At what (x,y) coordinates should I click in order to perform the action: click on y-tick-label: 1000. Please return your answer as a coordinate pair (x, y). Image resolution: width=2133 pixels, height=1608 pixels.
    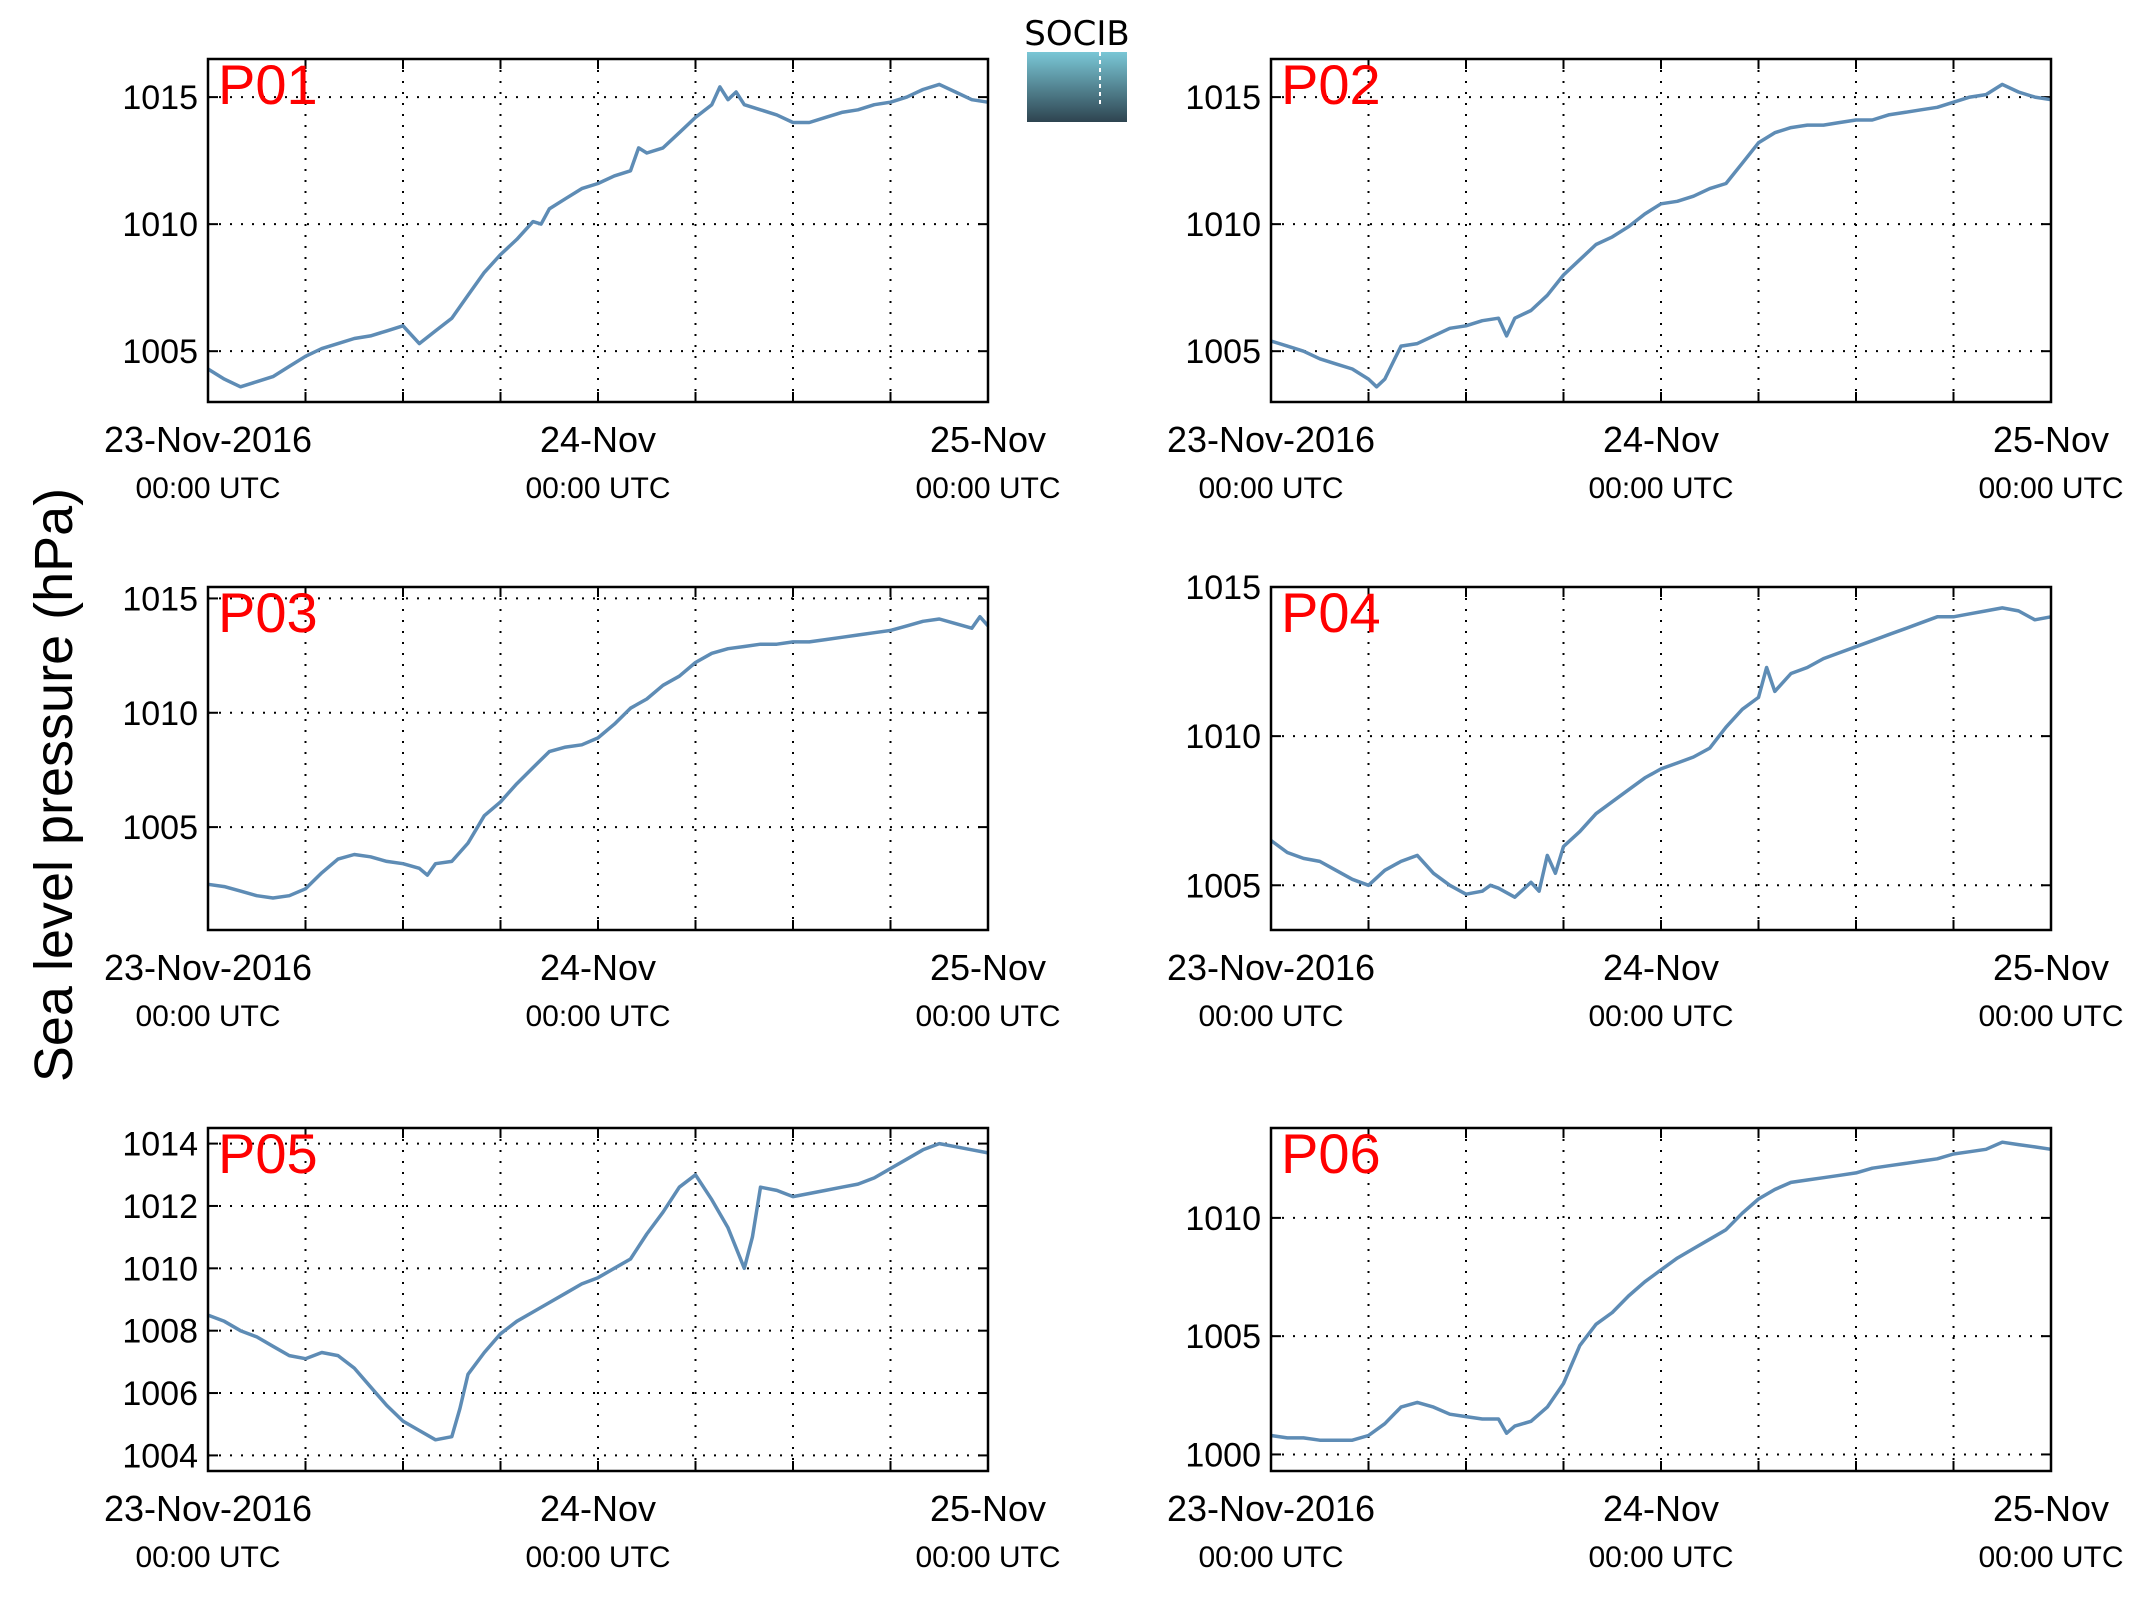
    Looking at the image, I should click on (1223, 1455).